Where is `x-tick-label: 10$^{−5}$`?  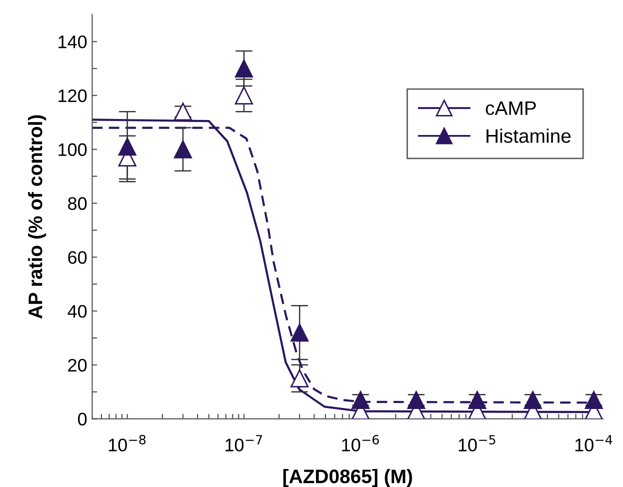
x-tick-label: 10$^{−5}$ is located at coordinates (477, 443).